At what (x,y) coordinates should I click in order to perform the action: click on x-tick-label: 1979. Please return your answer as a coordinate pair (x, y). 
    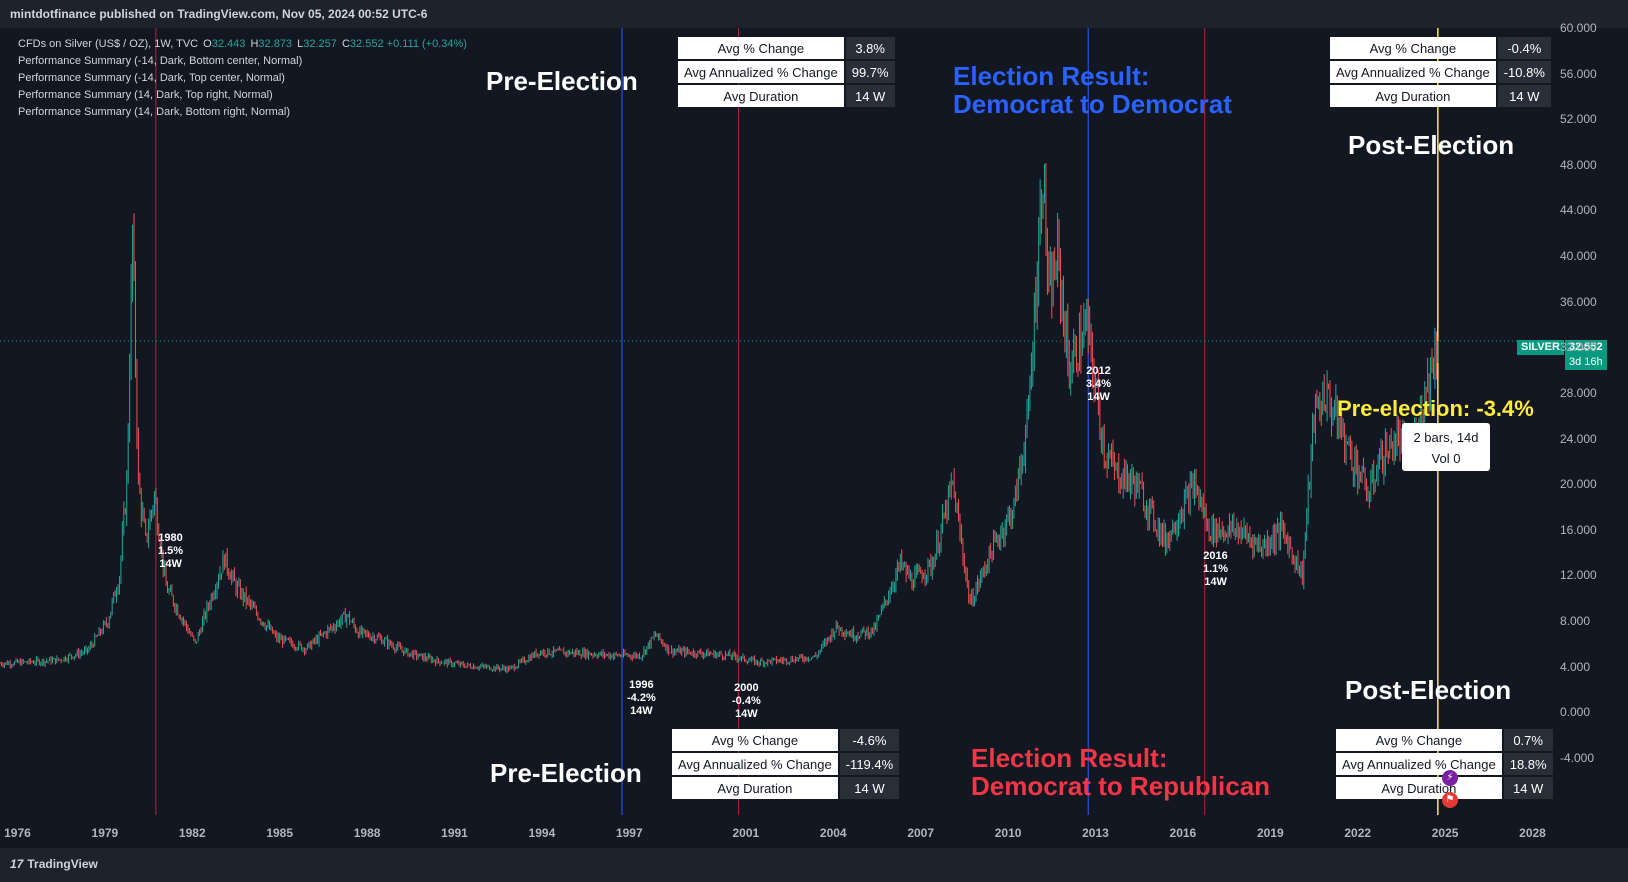
    Looking at the image, I should click on (105, 833).